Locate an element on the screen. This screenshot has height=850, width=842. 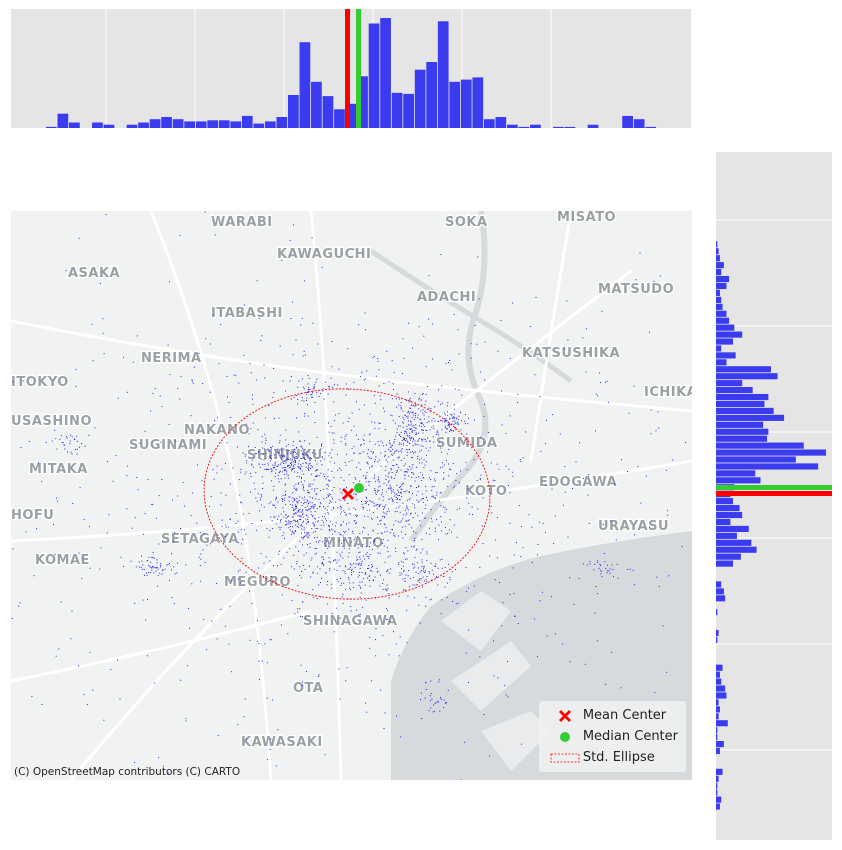
place-label: SUGINAMI is located at coordinates (168, 445).